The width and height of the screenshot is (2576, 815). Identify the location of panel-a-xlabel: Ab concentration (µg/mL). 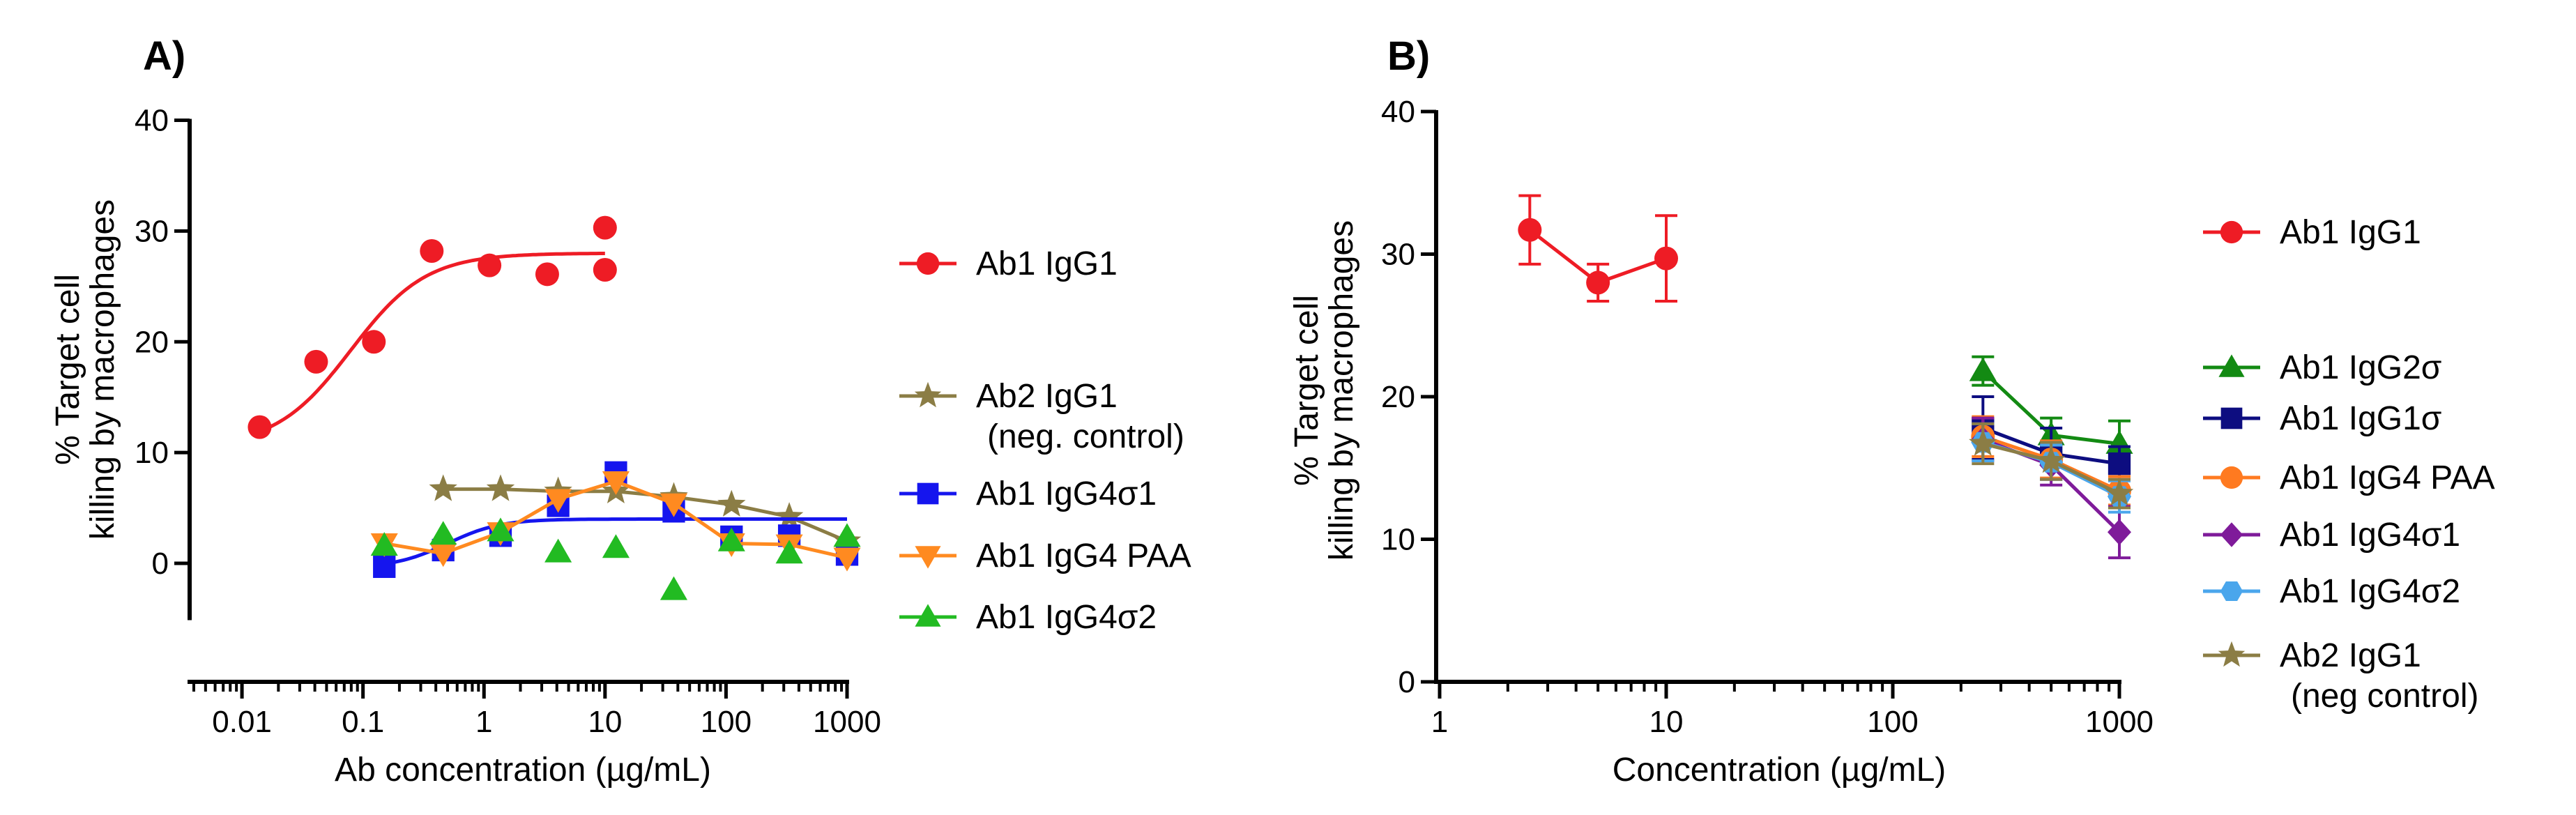
(523, 770).